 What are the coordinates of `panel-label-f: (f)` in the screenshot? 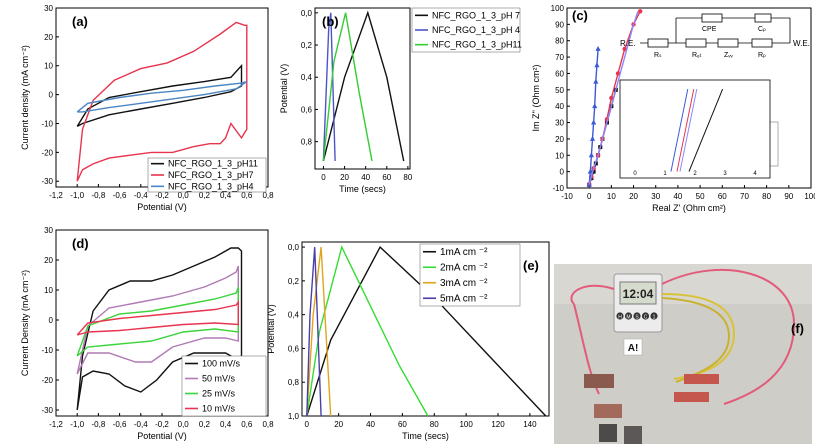 It's located at (797, 328).